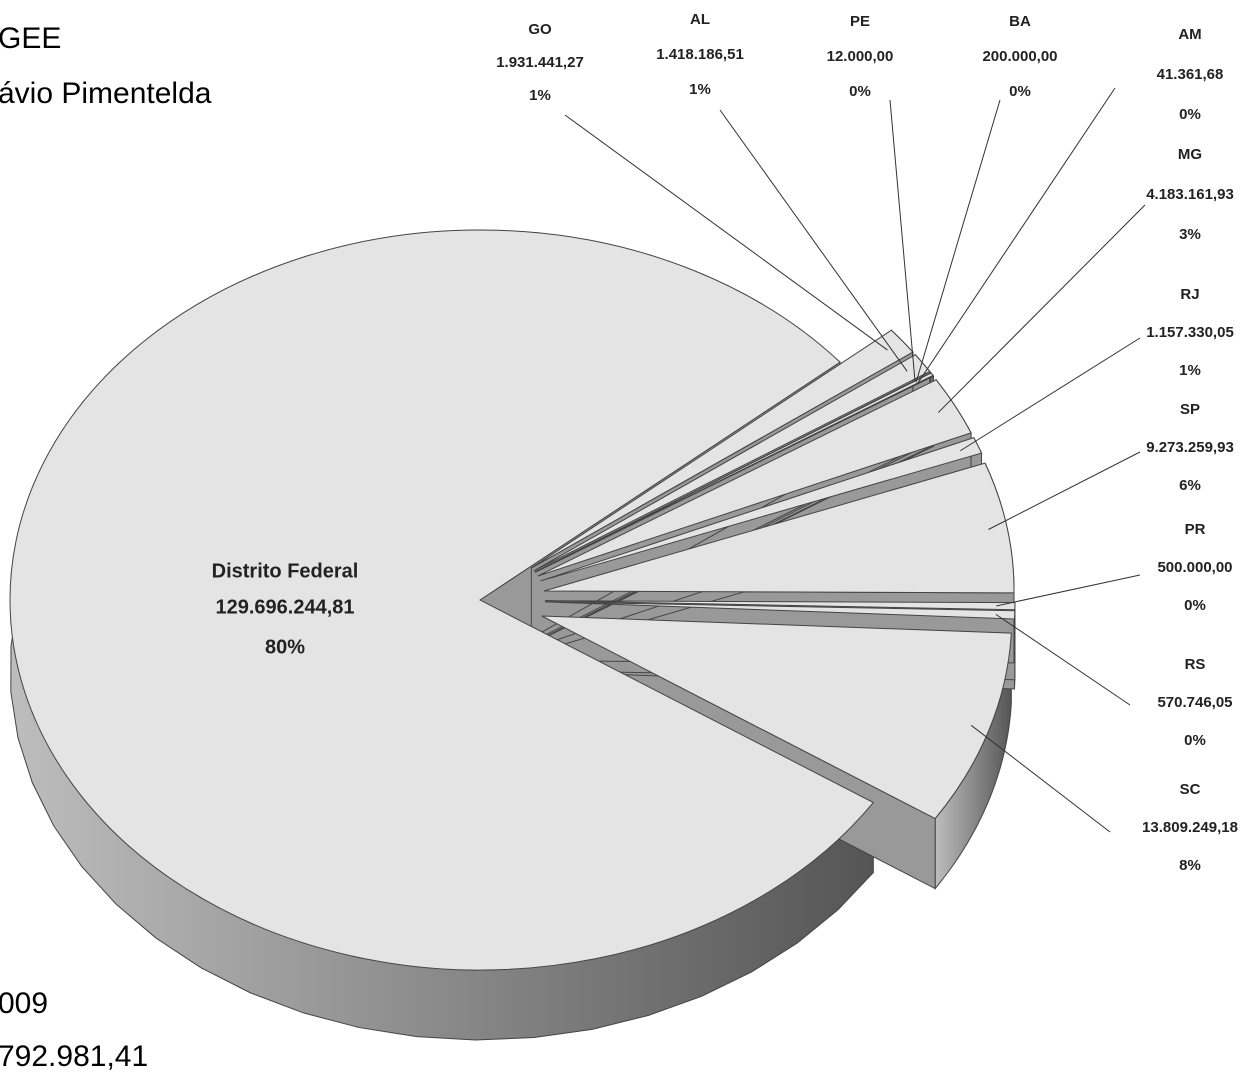 The width and height of the screenshot is (1260, 1076). I want to click on slice-label: AM, so click(1189, 34).